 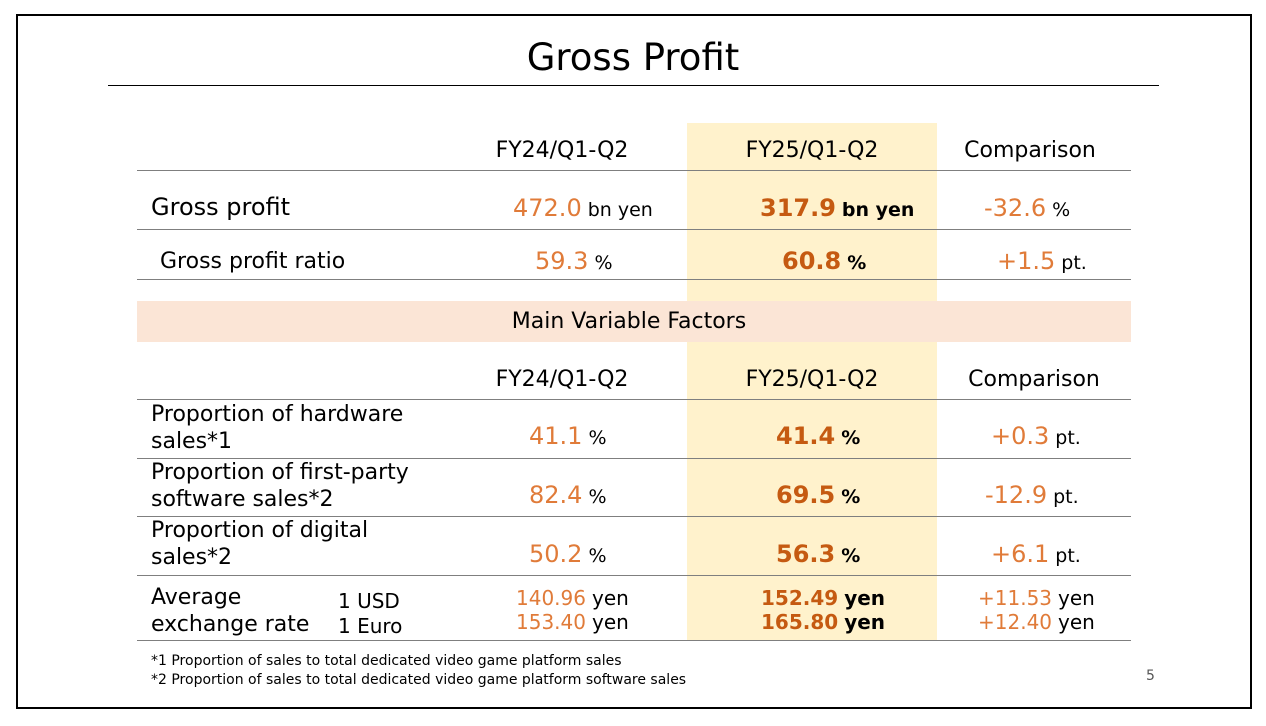 I want to click on hardware-label: Proportion of hardware sales*1, so click(x=277, y=428).